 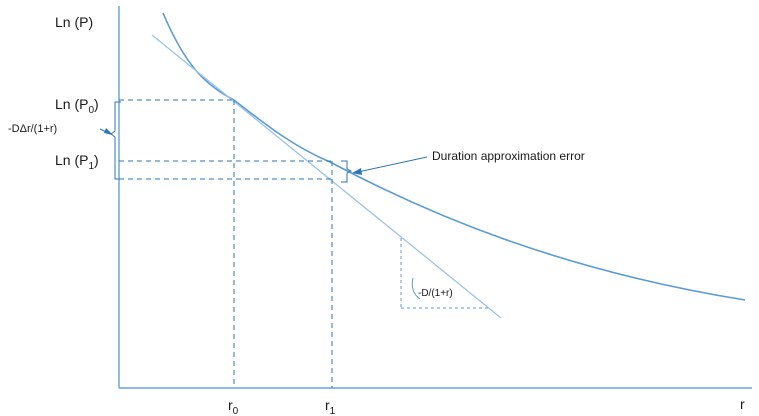 I want to click on ln-p1-label: Ln (P1), so click(x=77, y=162).